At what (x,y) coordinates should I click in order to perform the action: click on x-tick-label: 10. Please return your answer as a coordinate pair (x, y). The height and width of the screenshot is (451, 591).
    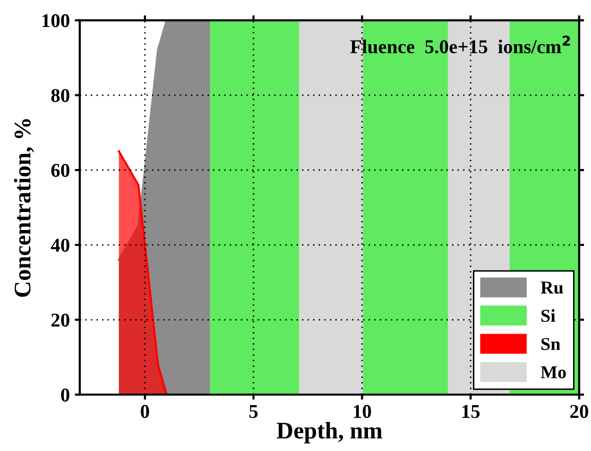
    Looking at the image, I should click on (363, 411).